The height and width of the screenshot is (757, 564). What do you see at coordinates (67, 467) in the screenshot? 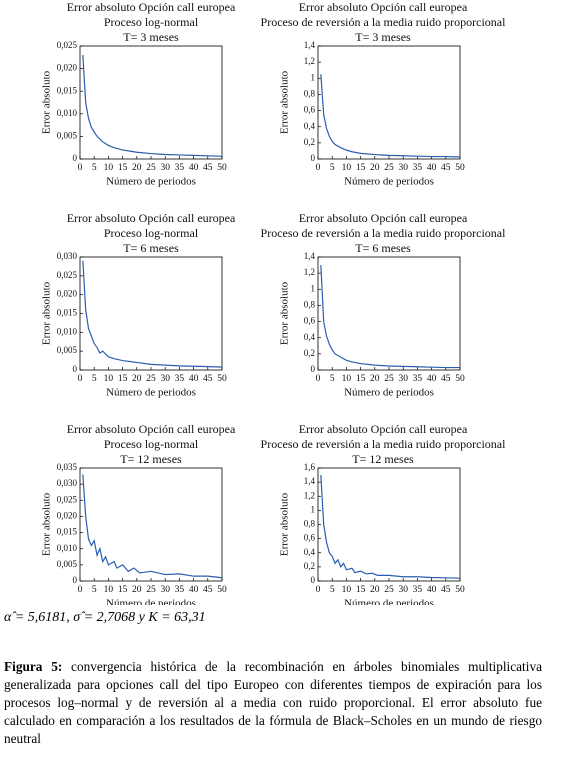
I see `y-tick-label: 0,035` at bounding box center [67, 467].